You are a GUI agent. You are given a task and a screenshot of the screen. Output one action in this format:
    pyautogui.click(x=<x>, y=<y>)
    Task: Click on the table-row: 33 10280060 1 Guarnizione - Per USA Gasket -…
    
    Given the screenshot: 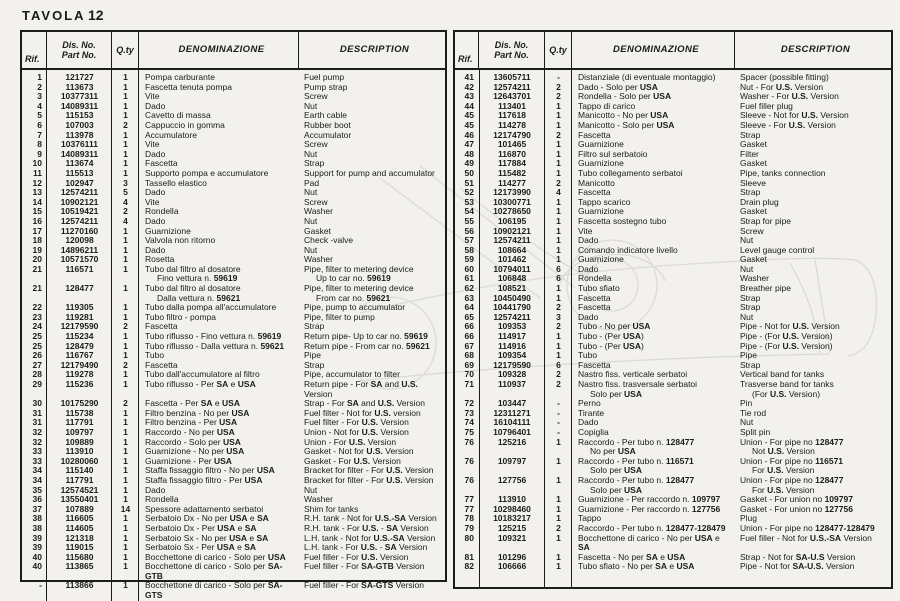 What is the action you would take?
    pyautogui.click(x=233, y=461)
    